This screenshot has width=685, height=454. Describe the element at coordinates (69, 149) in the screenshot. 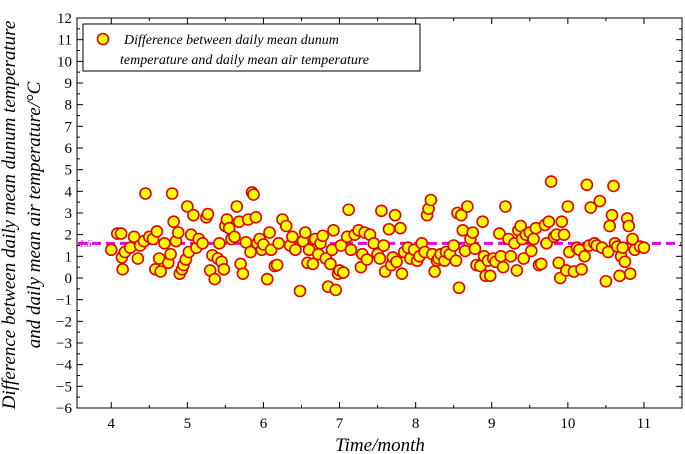

I see `y-tick-label: 6` at that location.